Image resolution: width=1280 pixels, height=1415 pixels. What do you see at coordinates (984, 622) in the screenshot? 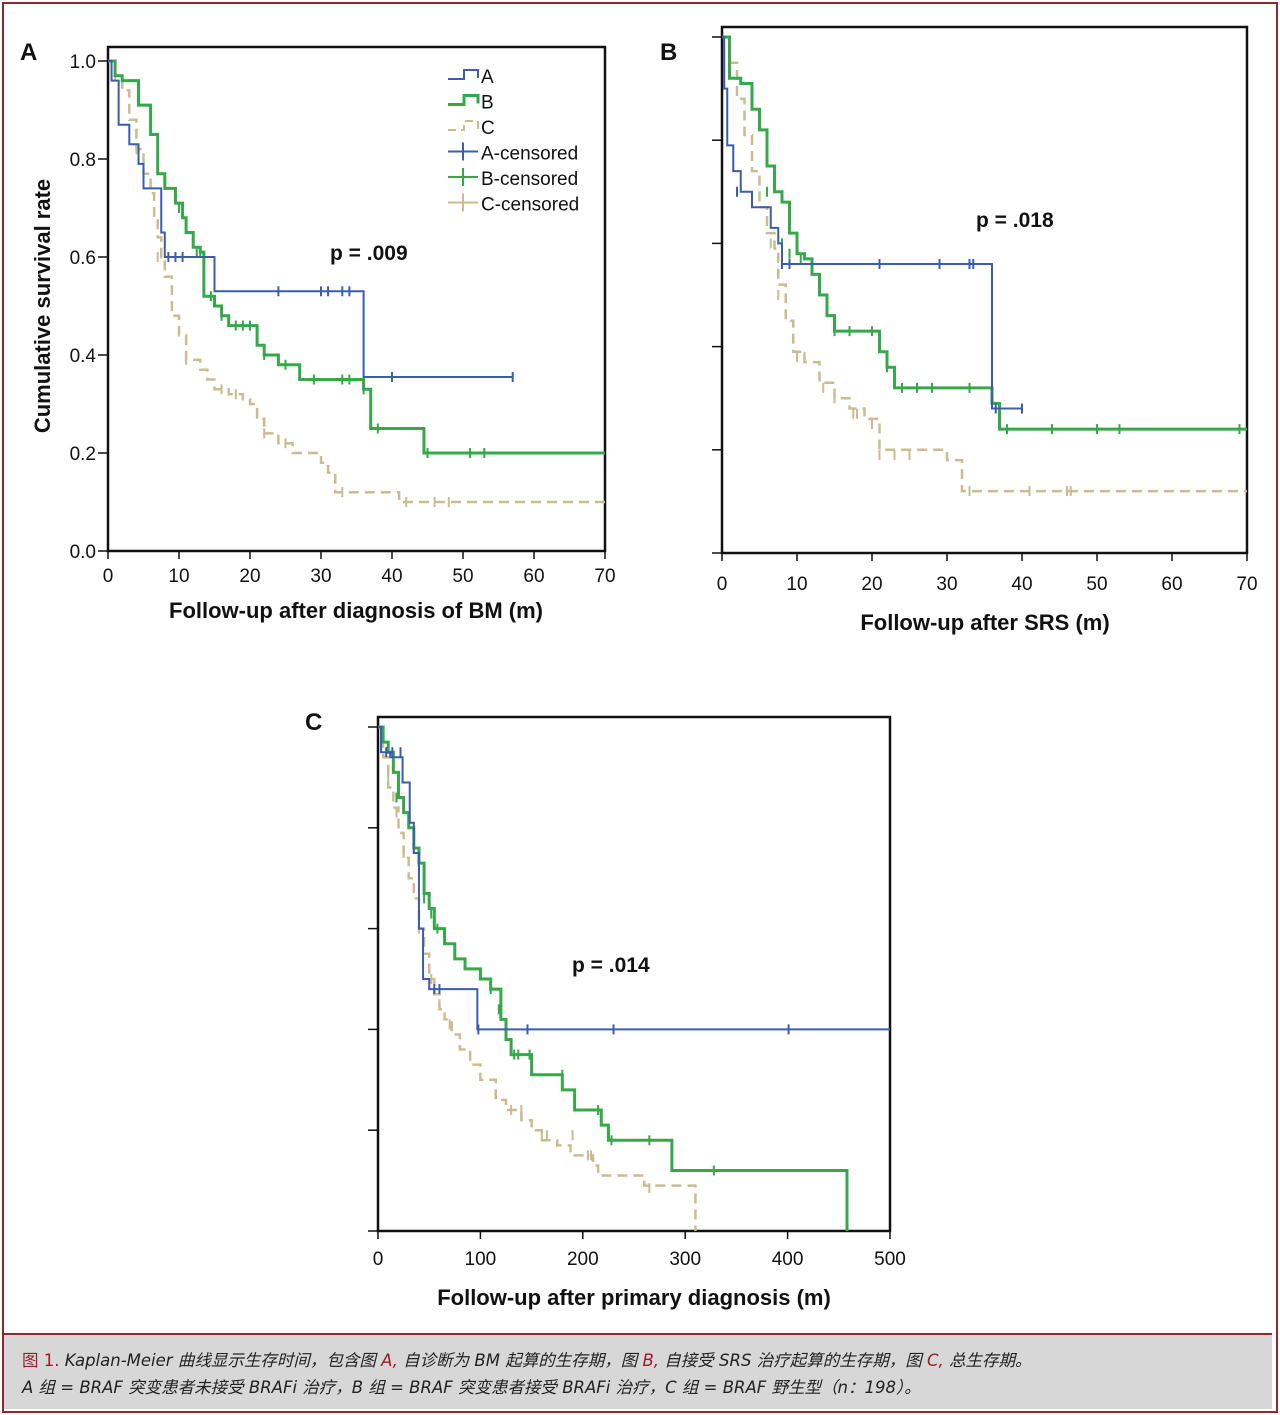
I see `x-axis-title: Follow-up after SRS (m)` at bounding box center [984, 622].